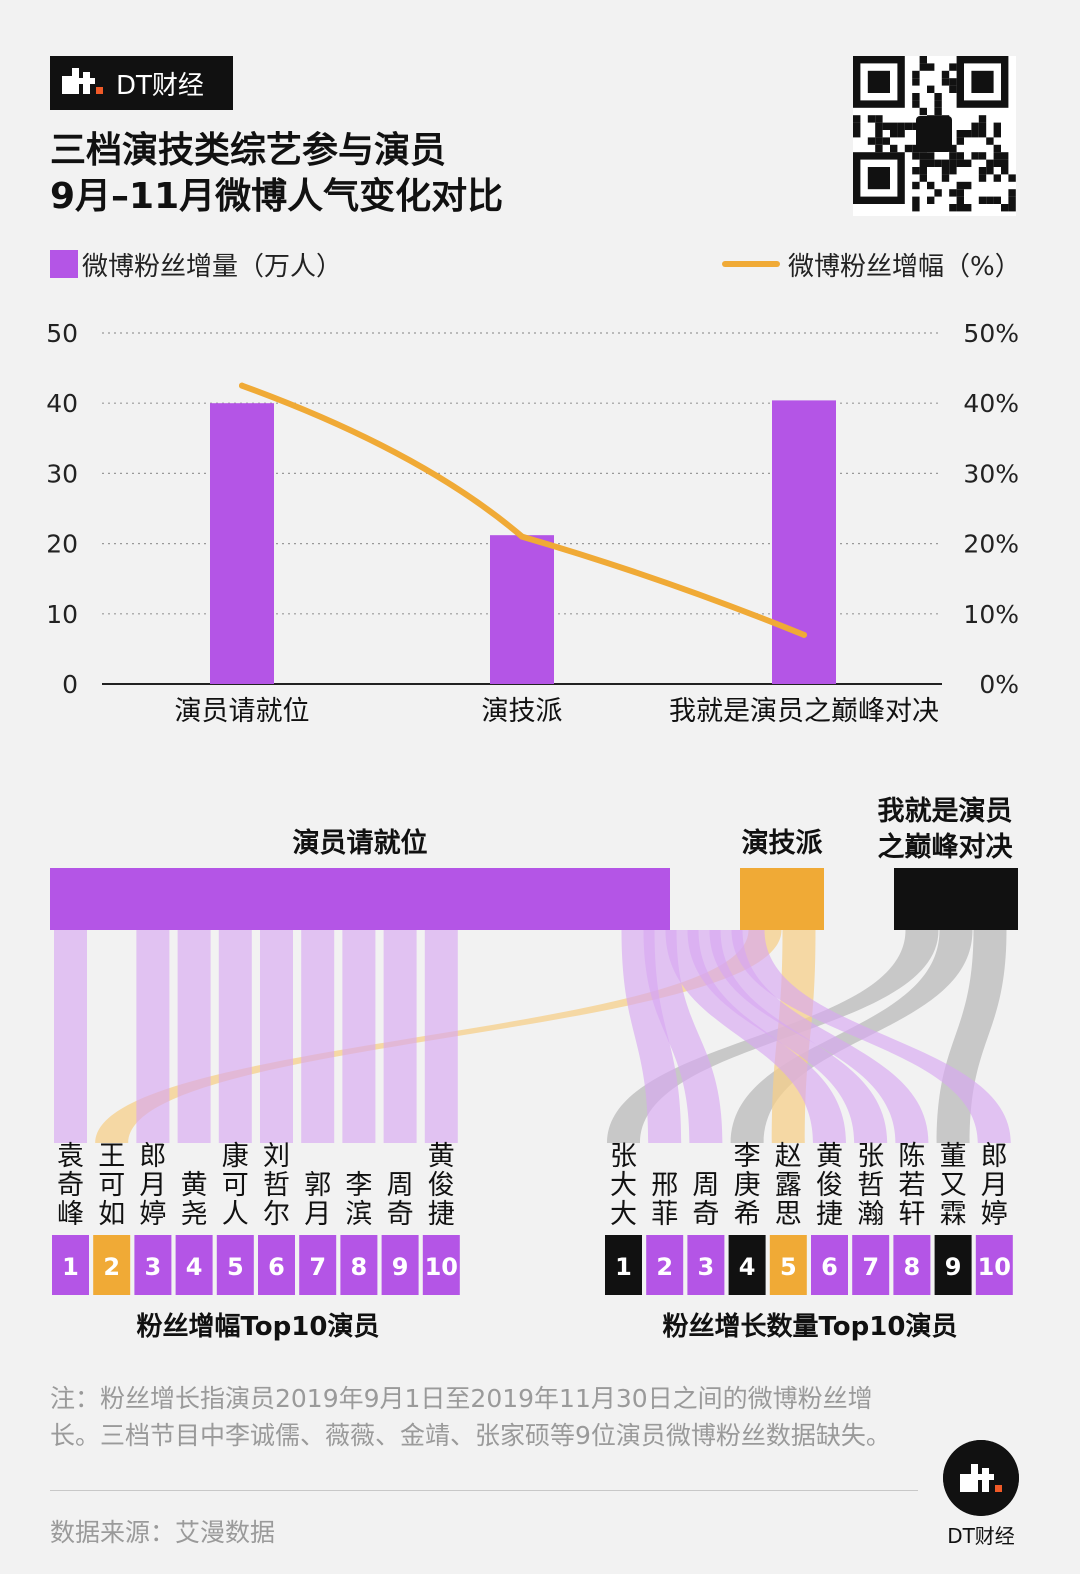 The height and width of the screenshot is (1574, 1080). What do you see at coordinates (359, 1267) in the screenshot?
I see `rank-number: 8` at bounding box center [359, 1267].